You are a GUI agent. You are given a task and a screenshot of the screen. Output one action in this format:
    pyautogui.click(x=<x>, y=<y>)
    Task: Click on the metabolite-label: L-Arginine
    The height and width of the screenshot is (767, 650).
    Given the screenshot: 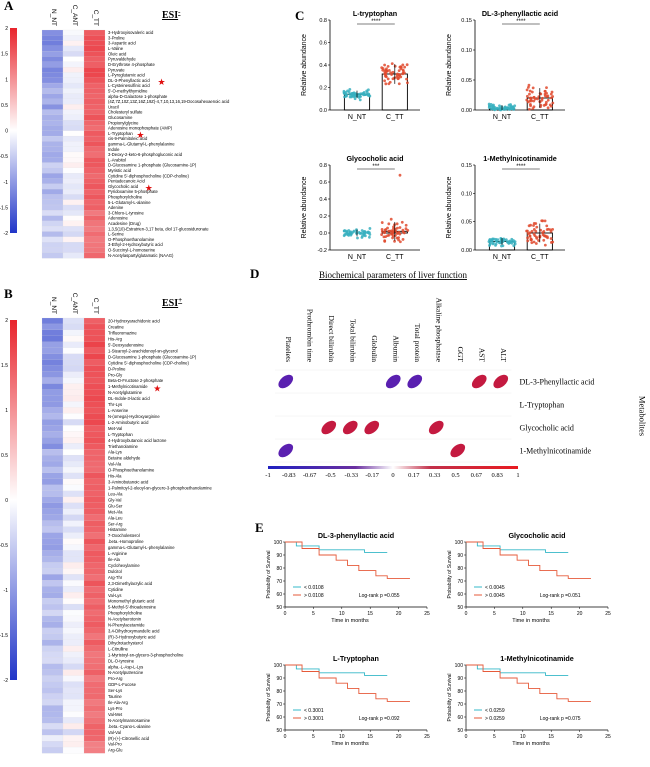 What is the action you would take?
    pyautogui.click(x=118, y=553)
    